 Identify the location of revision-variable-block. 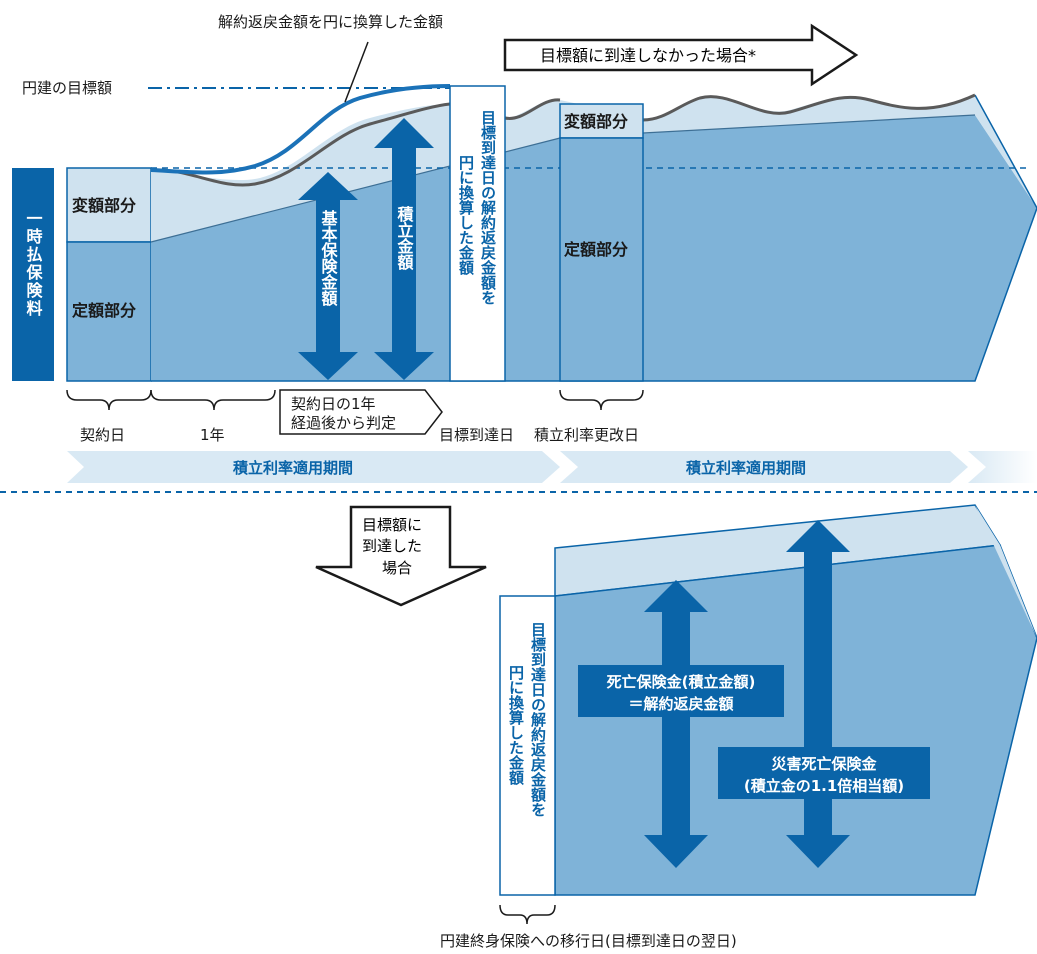
(601, 121).